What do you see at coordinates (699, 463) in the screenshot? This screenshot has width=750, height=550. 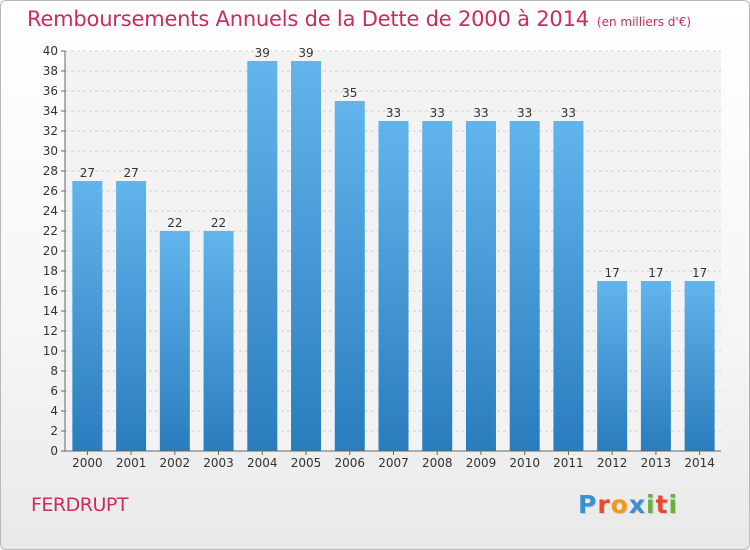 I see `x-tick-label: 2014` at bounding box center [699, 463].